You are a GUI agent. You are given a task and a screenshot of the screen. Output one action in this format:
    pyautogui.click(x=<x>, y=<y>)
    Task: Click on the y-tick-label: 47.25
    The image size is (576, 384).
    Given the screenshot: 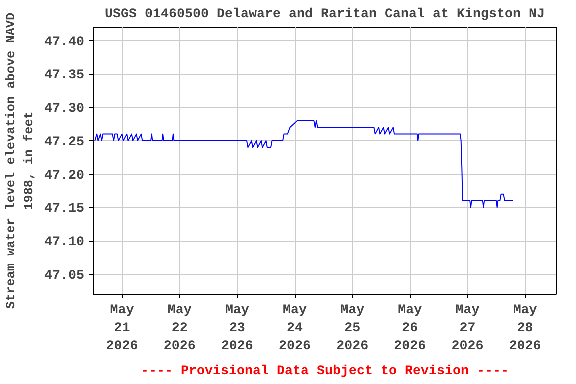 What is the action you would take?
    pyautogui.click(x=64, y=142)
    